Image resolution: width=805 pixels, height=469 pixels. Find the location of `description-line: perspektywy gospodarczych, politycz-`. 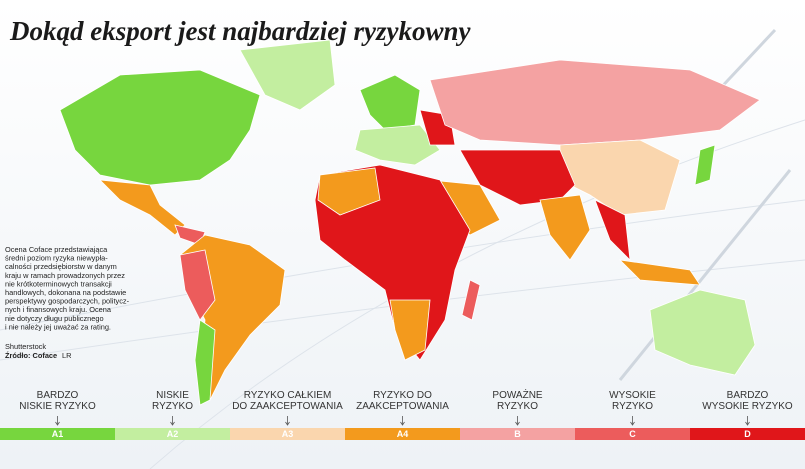

description-line: perspektywy gospodarczych, politycz- is located at coordinates (67, 301).